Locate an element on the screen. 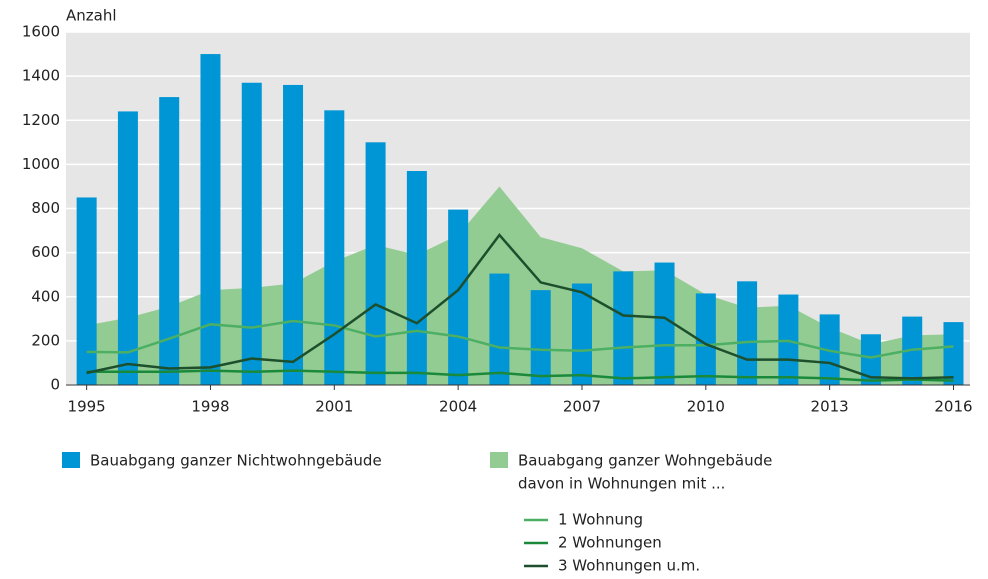  legend-label: Bauabgang ganzer Wohngebäude is located at coordinates (645, 461).